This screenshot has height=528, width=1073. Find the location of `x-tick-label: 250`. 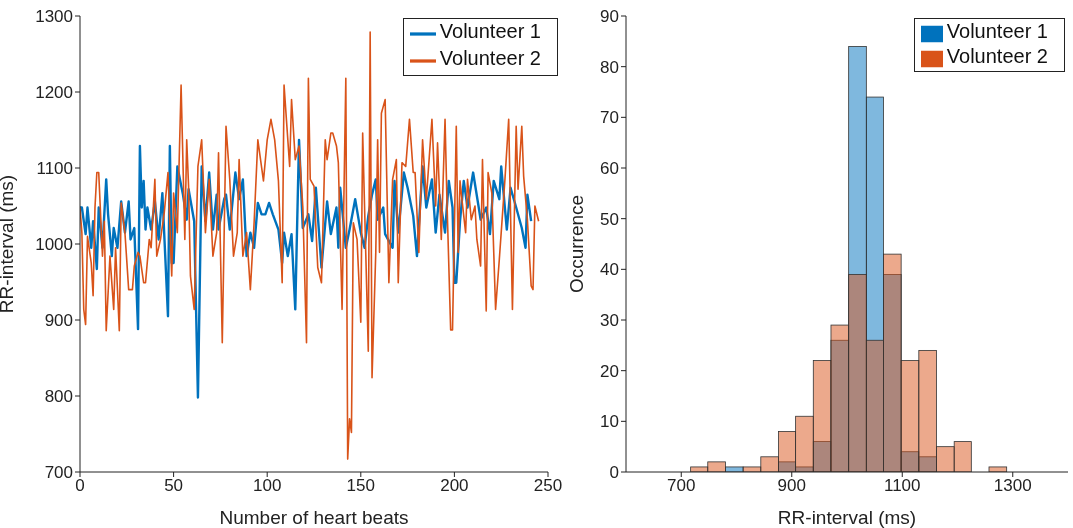

x-tick-label: 250 is located at coordinates (548, 486).